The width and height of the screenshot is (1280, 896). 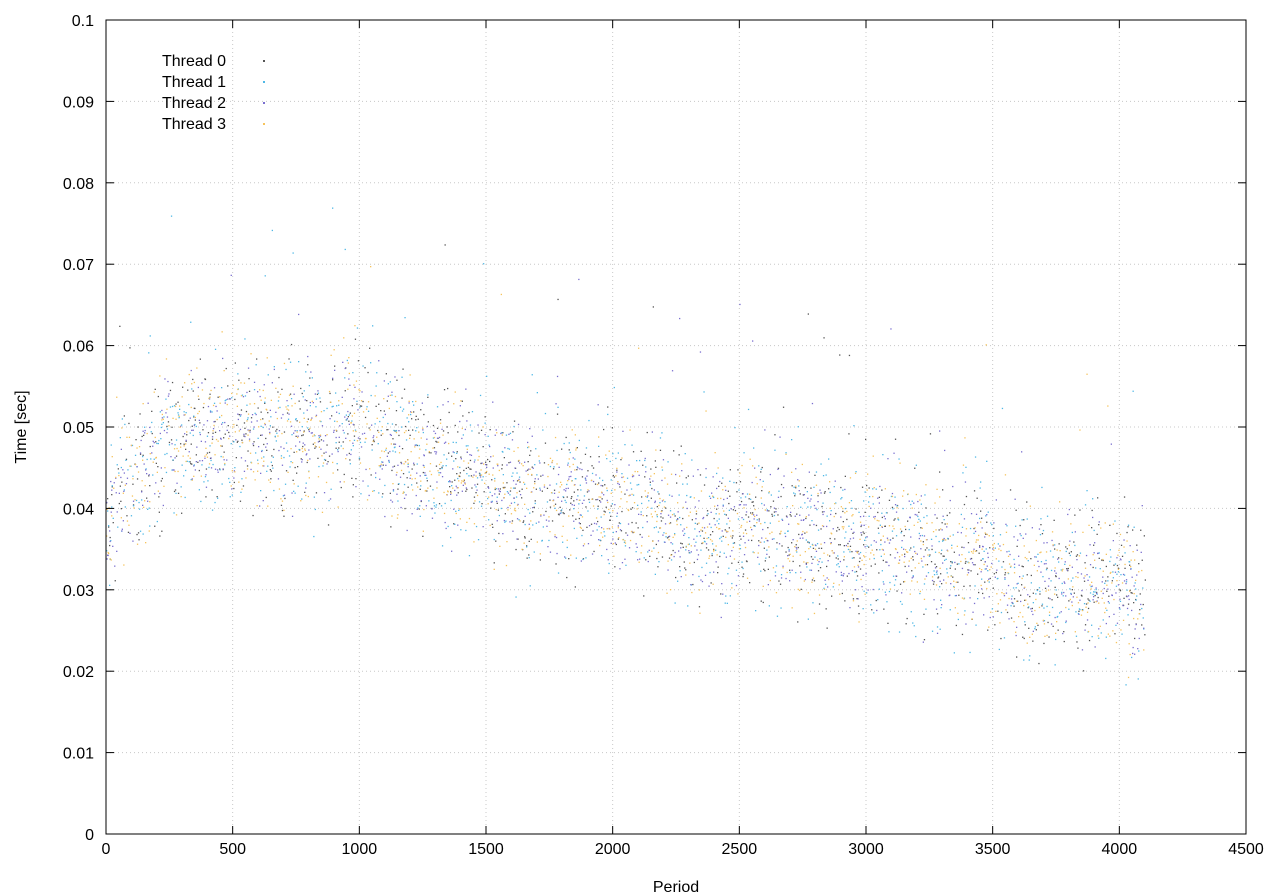 I want to click on y-axis-label: Time [sec], so click(x=21, y=426).